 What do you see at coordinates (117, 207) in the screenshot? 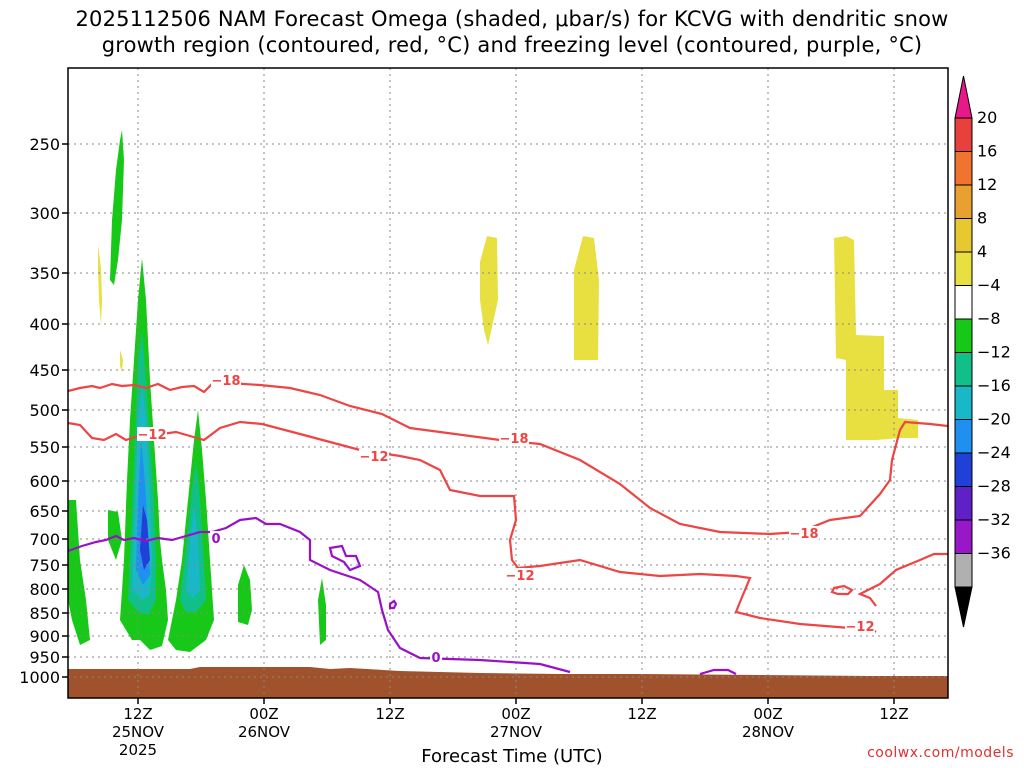
I see `omega-region-green-upper` at bounding box center [117, 207].